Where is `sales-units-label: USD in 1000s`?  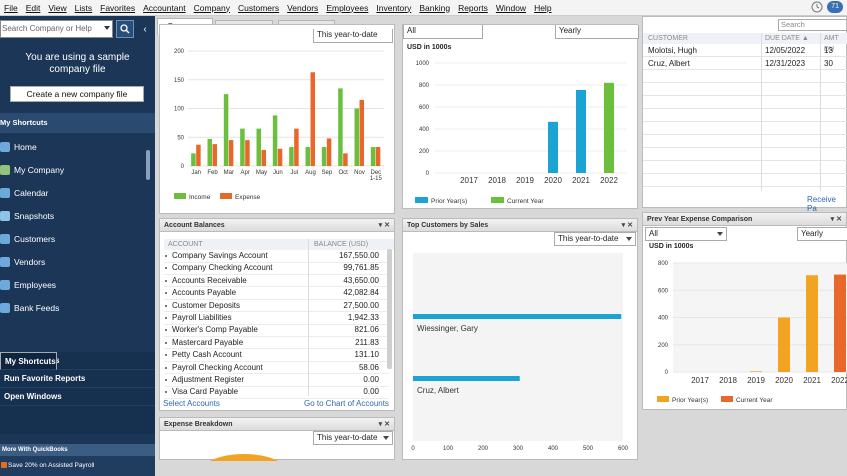 sales-units-label: USD in 1000s is located at coordinates (429, 47).